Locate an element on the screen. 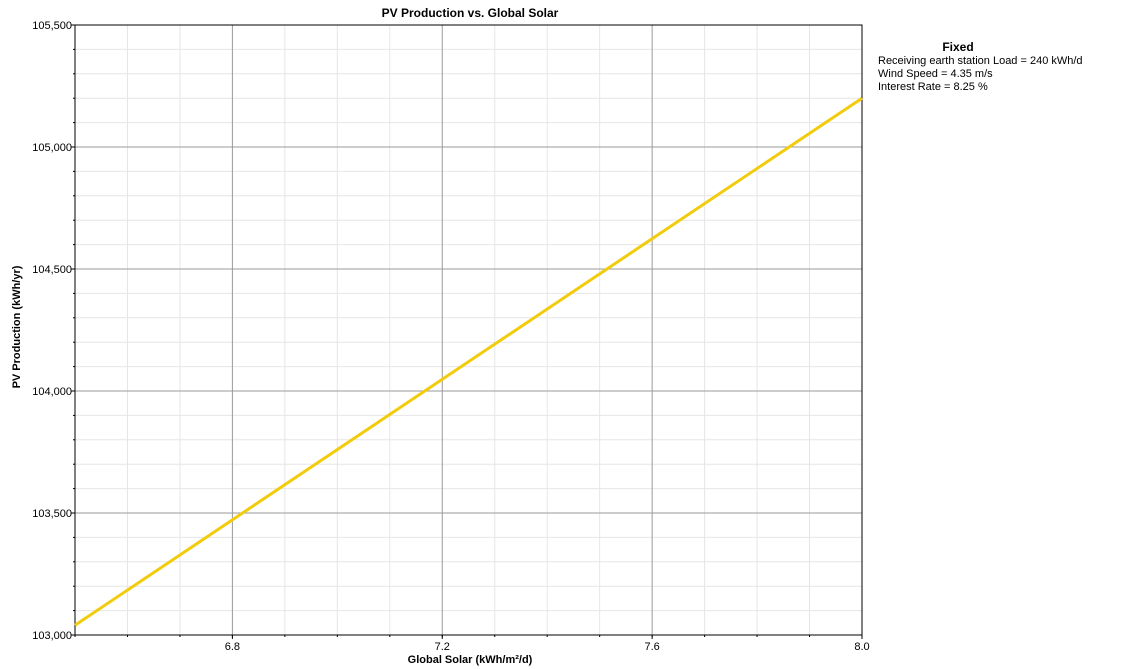 The image size is (1124, 669). legend-line-wind-speed: Wind Speed = 4.35 m/s is located at coordinates (935, 74).